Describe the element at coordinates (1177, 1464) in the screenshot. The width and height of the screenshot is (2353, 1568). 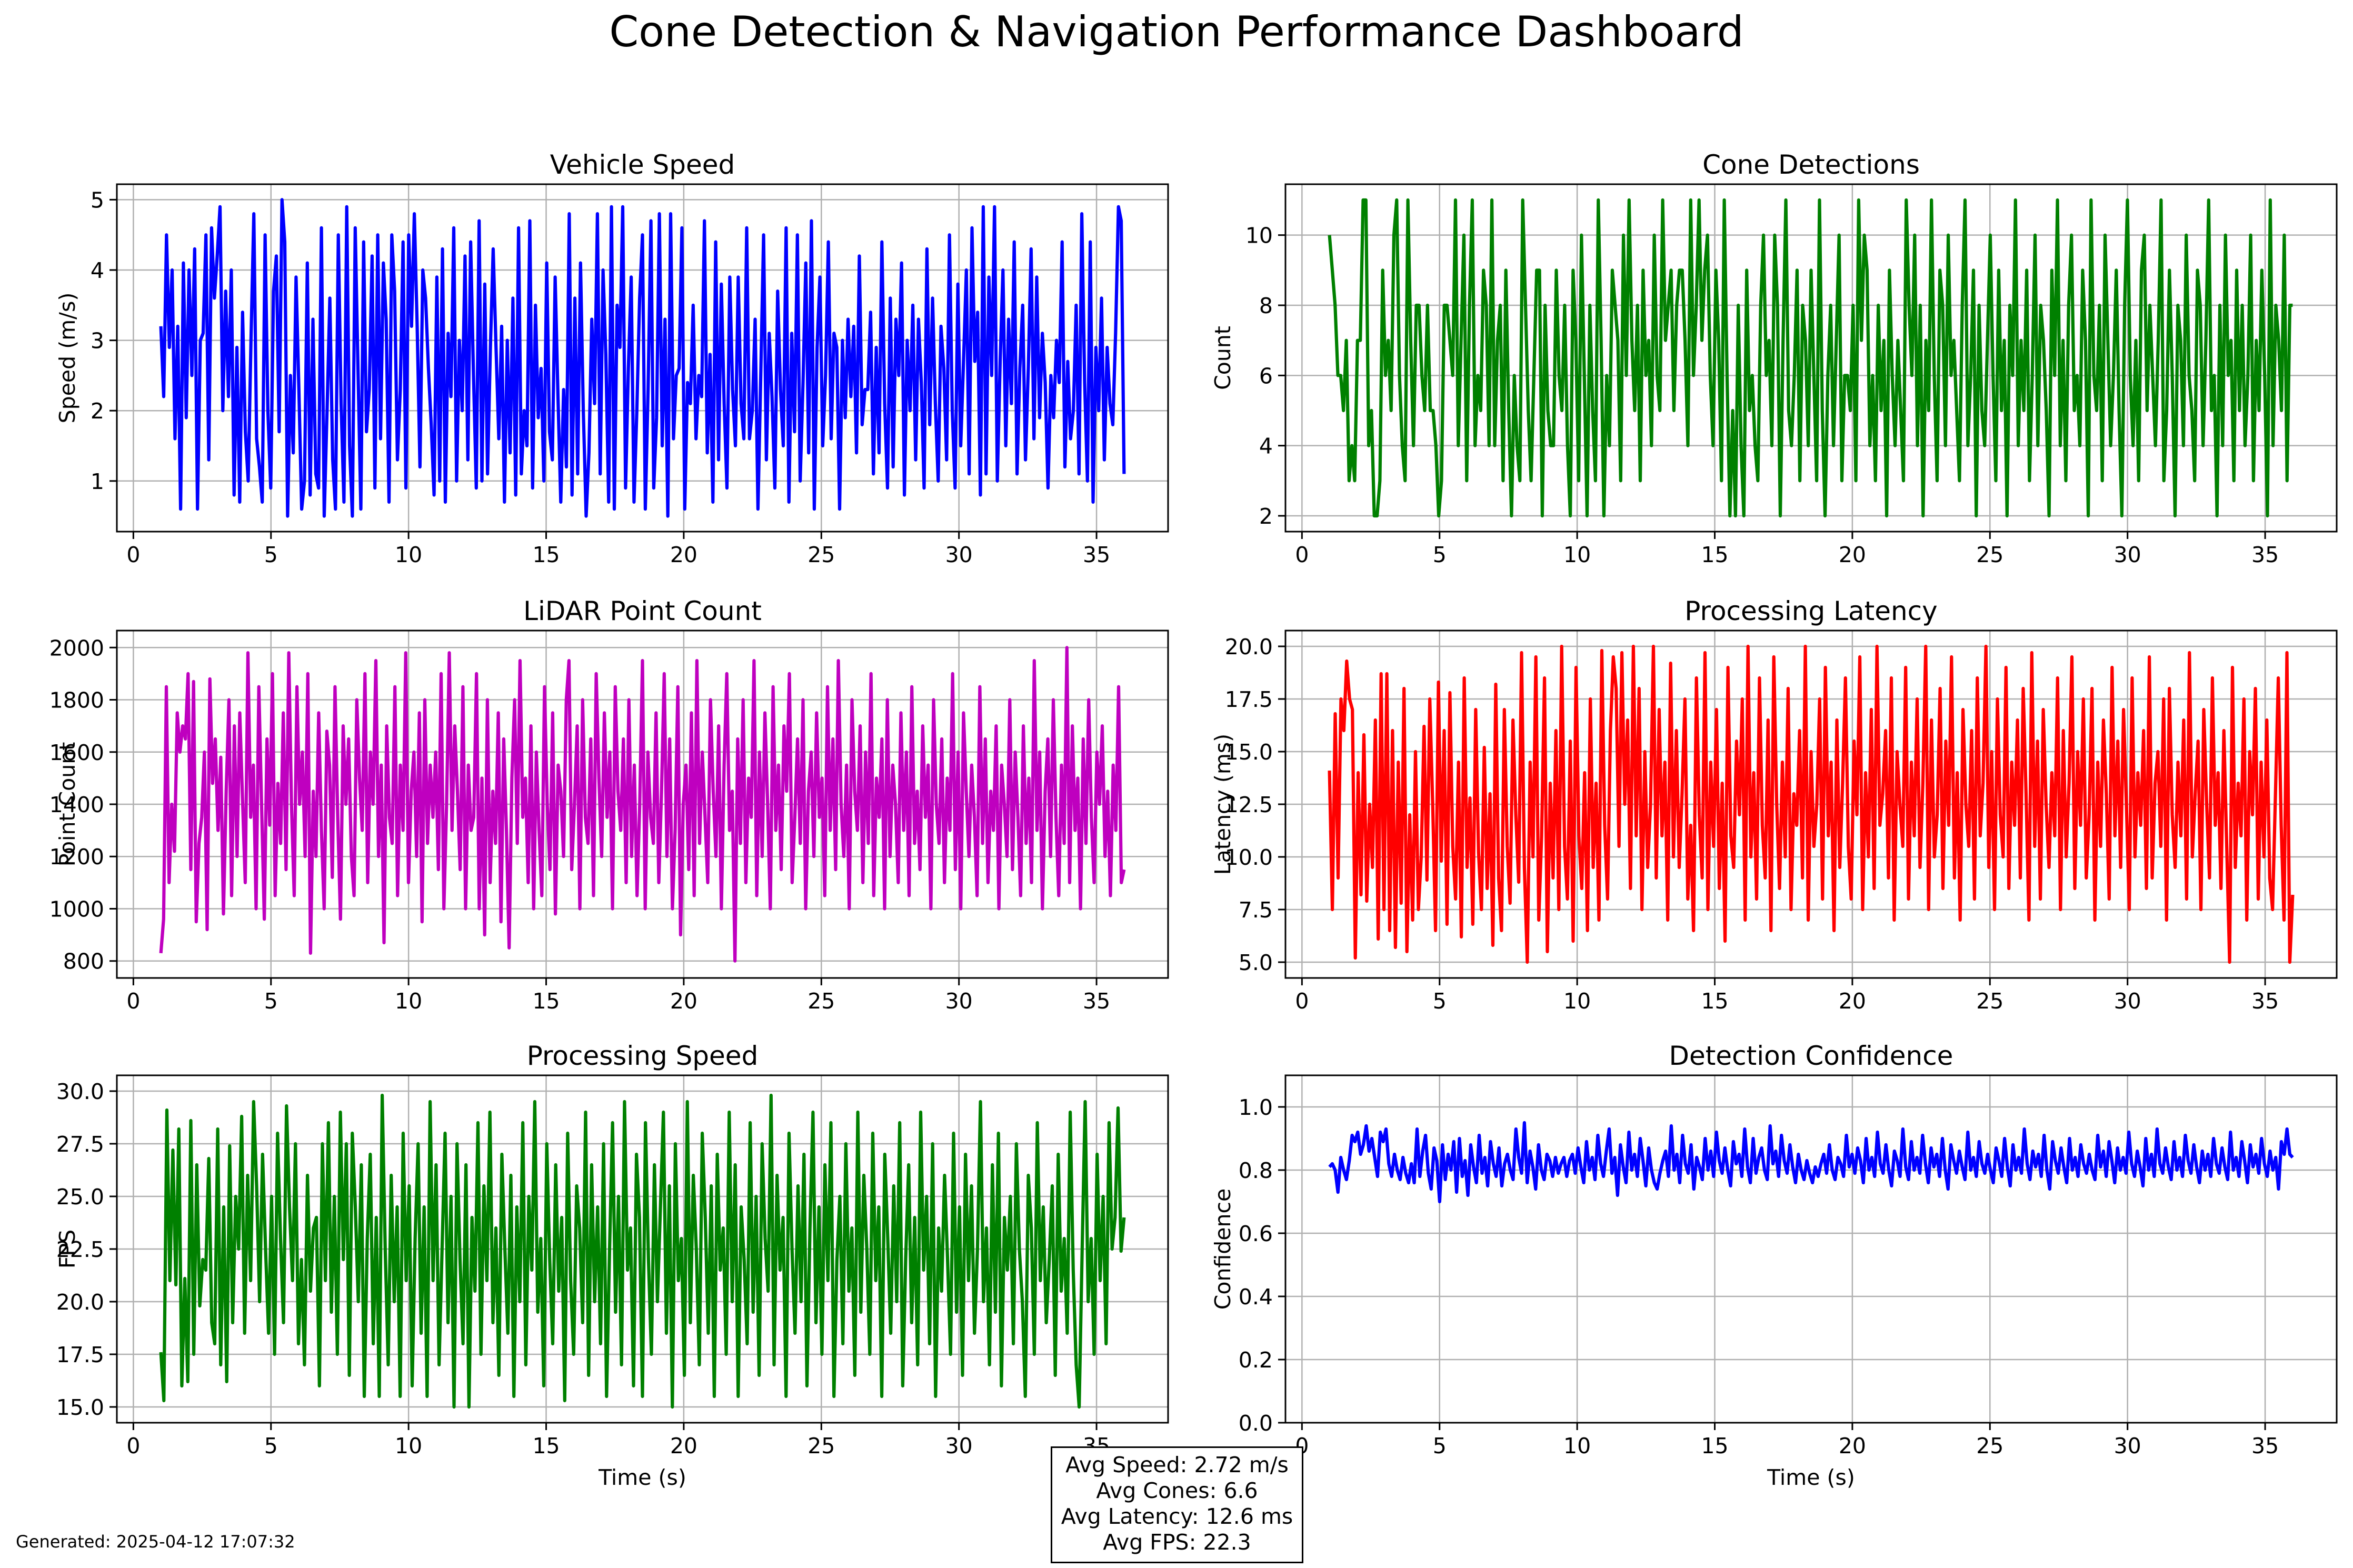
I see `avg-speed-stat: Avg Speed: 2.72 m/s` at that location.